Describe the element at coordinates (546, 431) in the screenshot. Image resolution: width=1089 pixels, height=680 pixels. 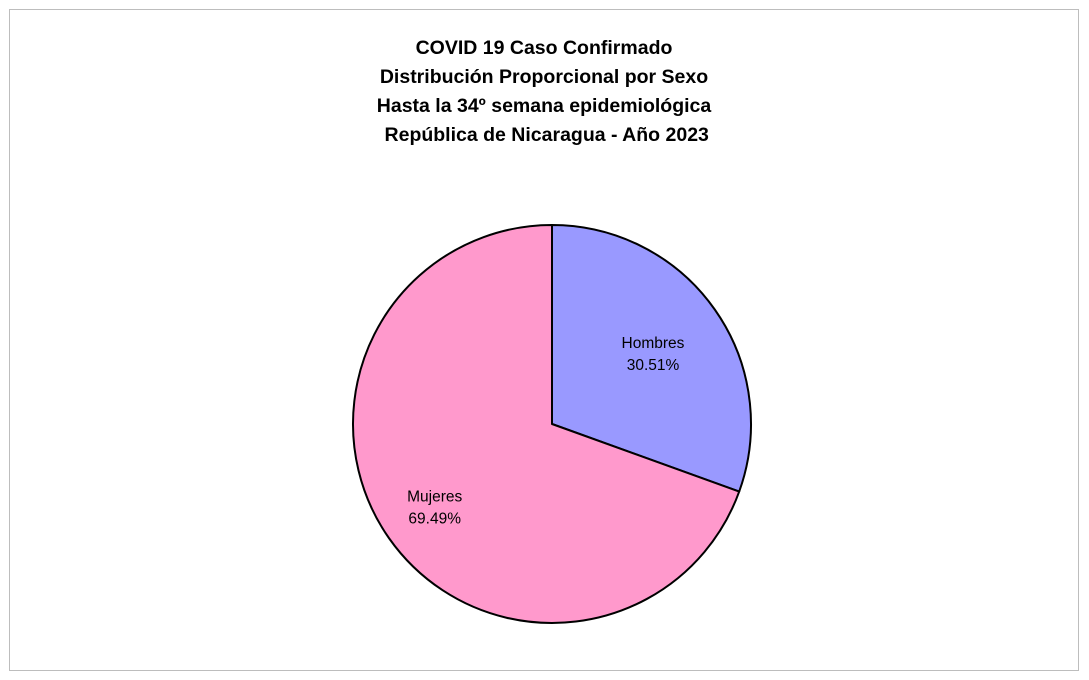
I see `pie-labels: Hombres 30.51% Mujeres 69.49%` at that location.